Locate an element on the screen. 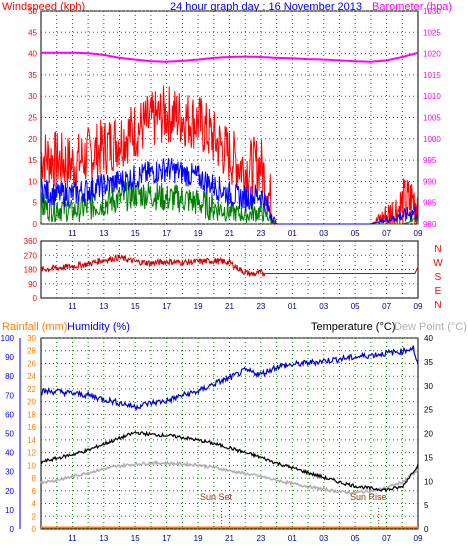  barometer-y-tick-label: 990 is located at coordinates (430, 181).